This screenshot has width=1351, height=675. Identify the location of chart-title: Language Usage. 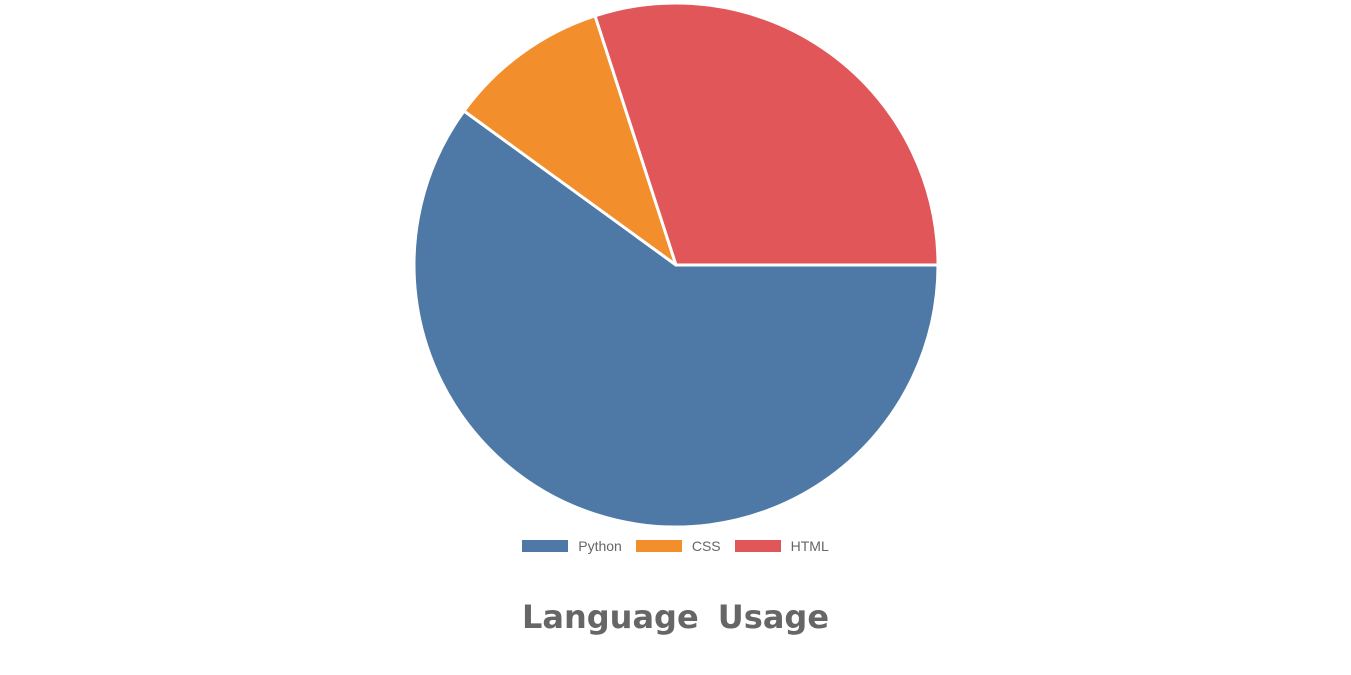
(675, 617).